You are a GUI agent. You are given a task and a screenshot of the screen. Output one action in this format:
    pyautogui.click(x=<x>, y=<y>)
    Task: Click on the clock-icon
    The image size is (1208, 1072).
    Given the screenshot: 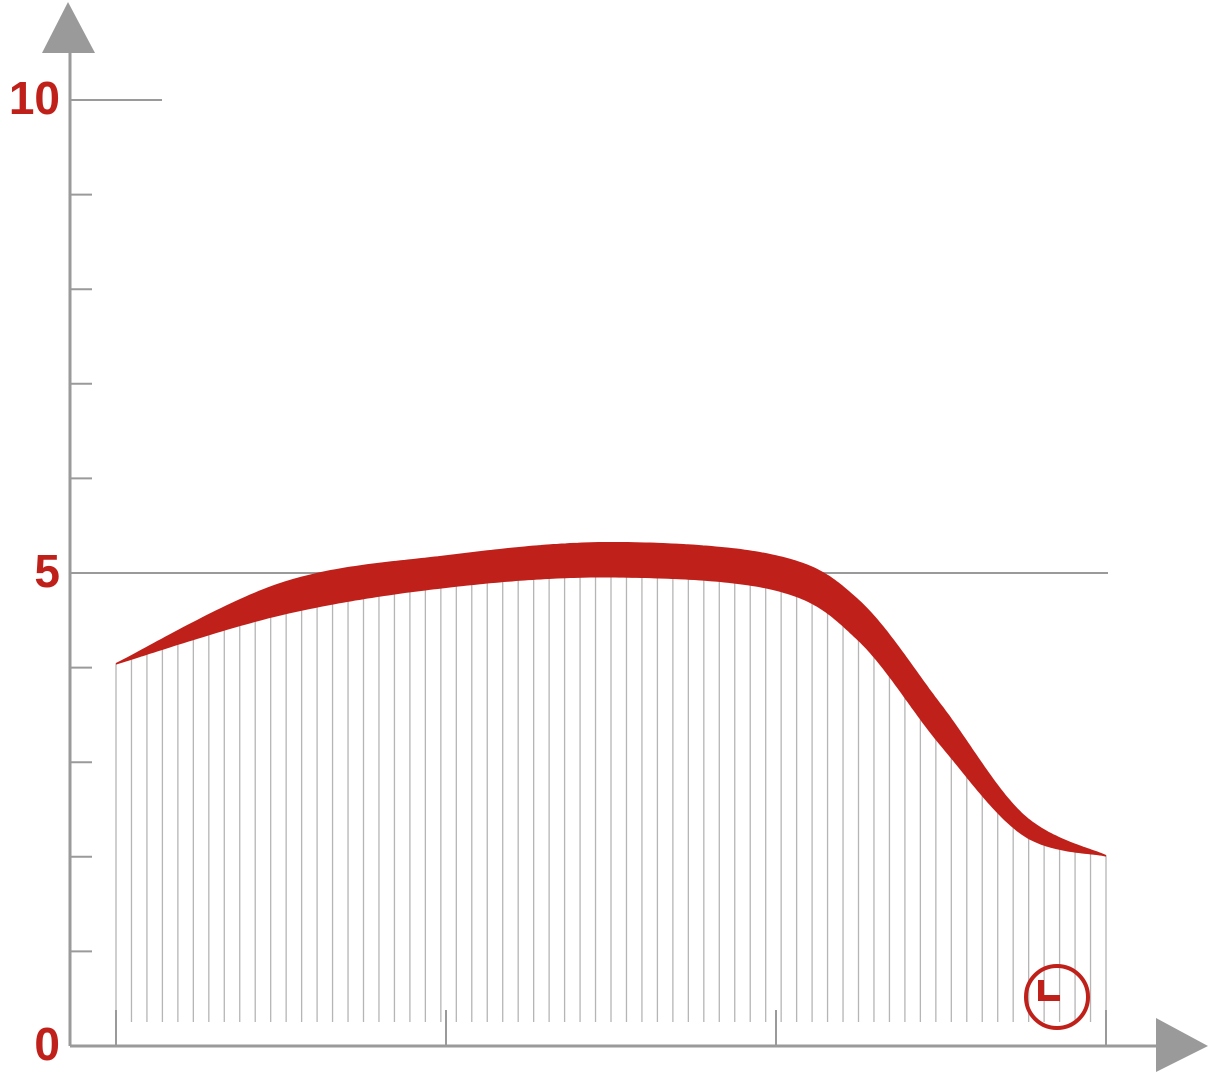 What is the action you would take?
    pyautogui.click(x=1057, y=997)
    